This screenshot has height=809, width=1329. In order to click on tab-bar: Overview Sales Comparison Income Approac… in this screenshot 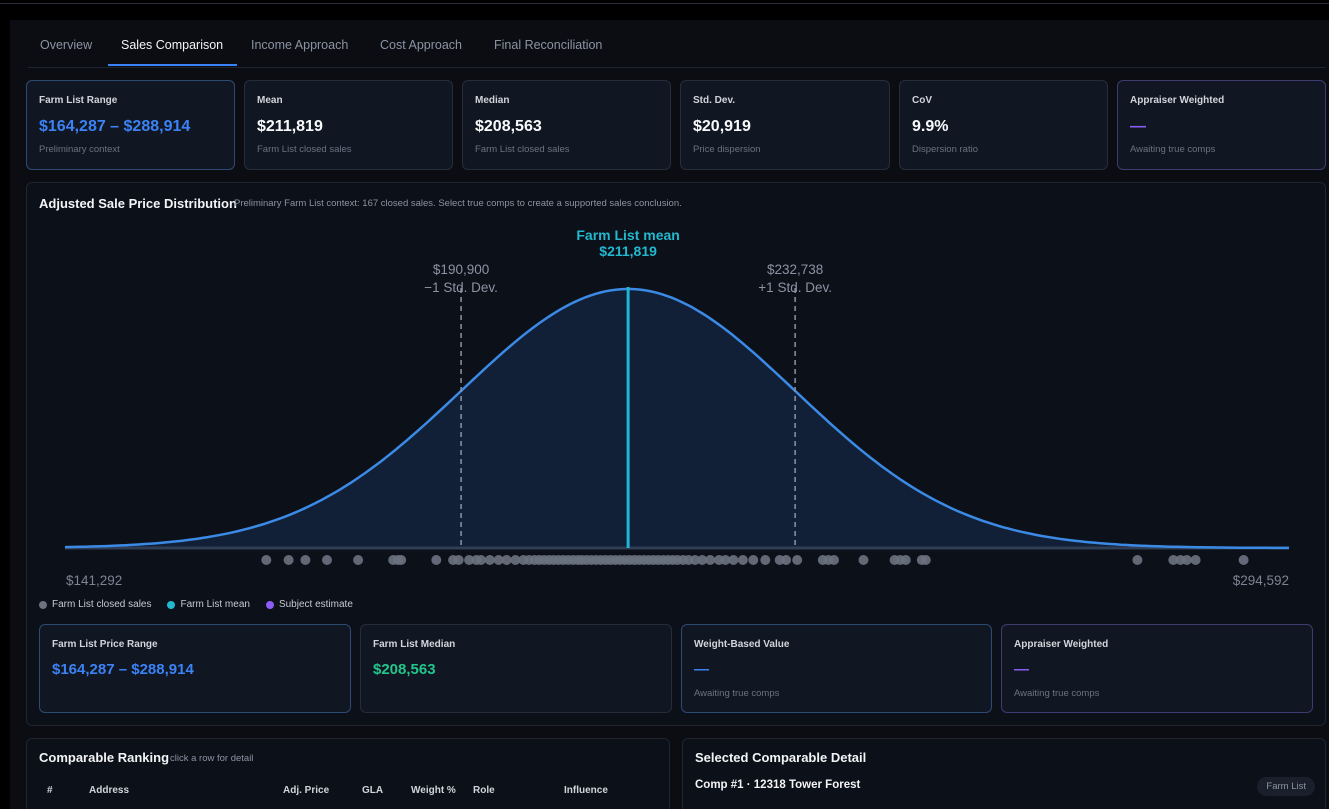, I will do `click(677, 48)`.